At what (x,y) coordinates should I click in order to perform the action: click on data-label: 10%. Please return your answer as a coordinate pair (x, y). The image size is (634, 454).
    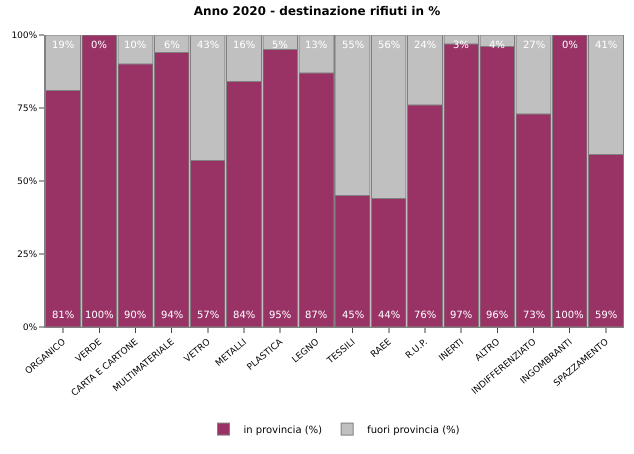
    Looking at the image, I should click on (135, 45).